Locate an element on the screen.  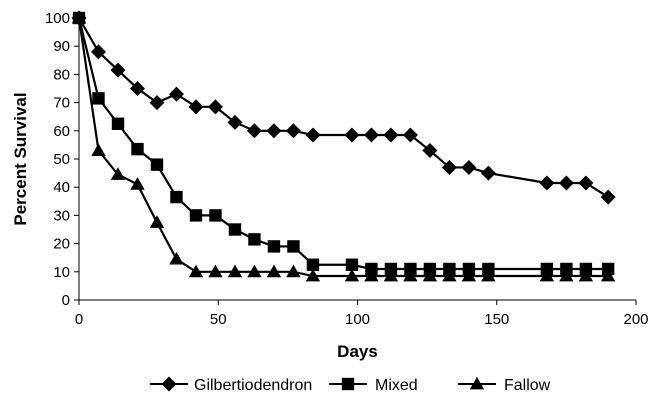
legend-marker-square is located at coordinates (348, 384).